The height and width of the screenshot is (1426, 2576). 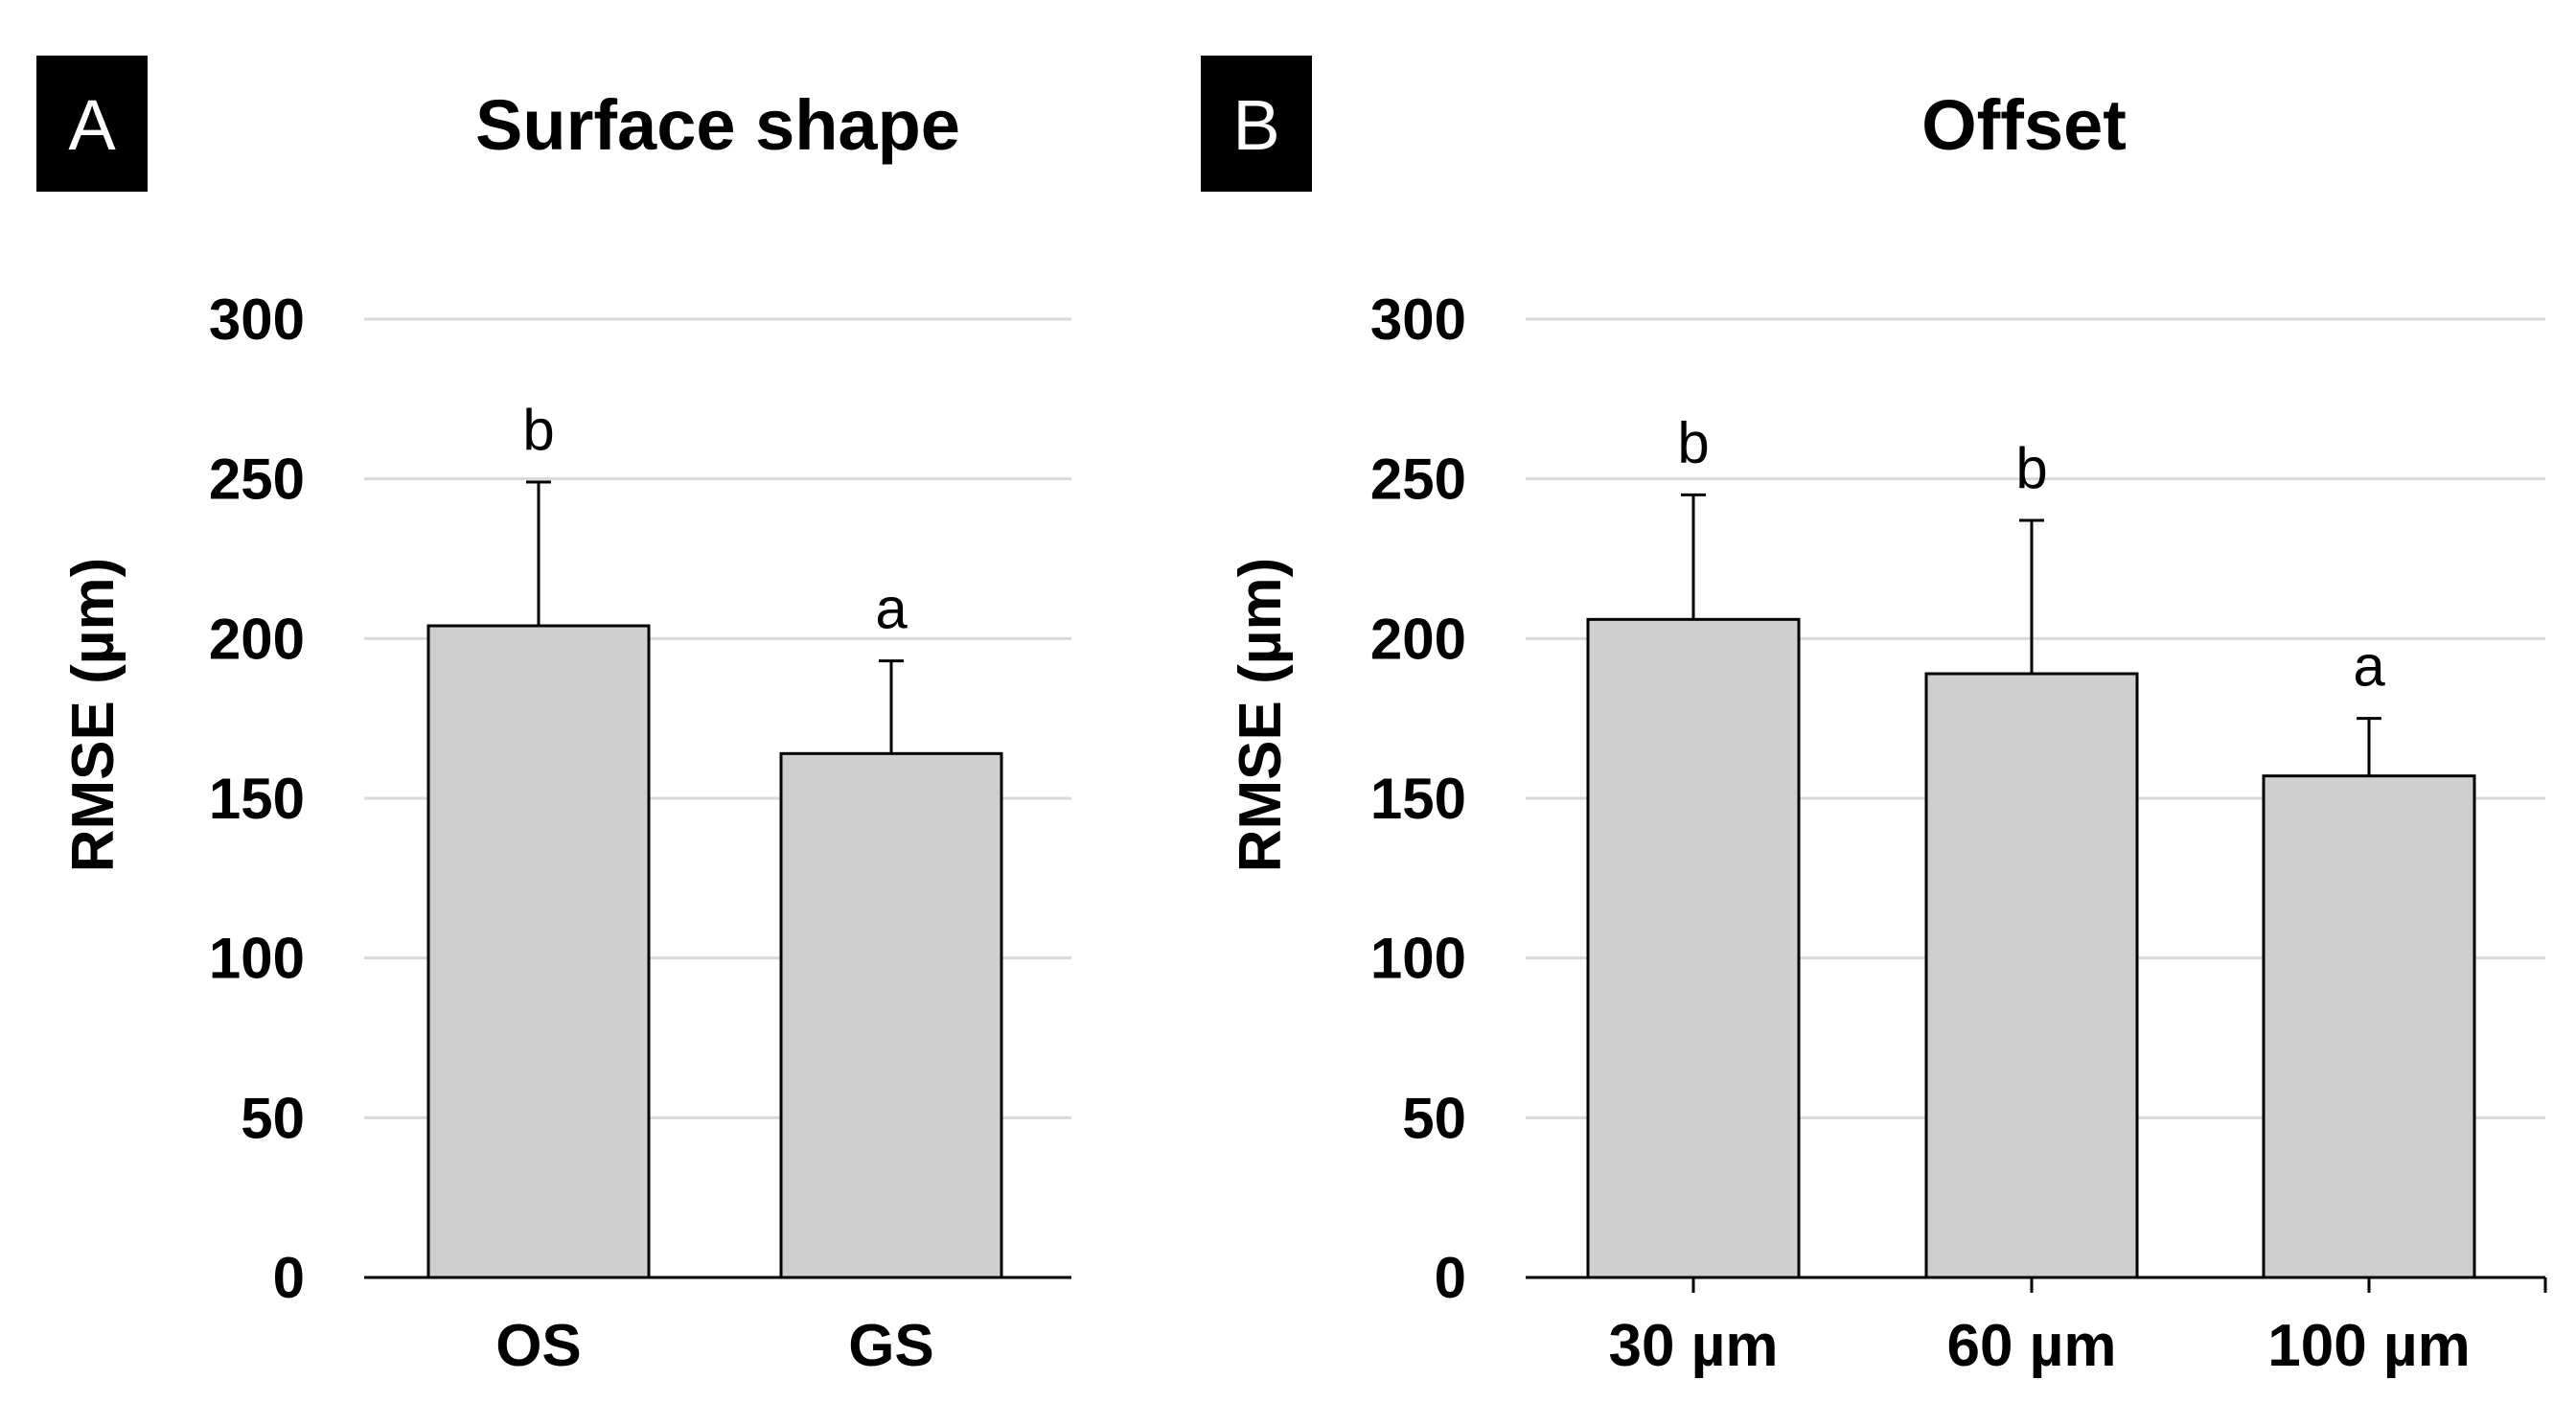 I want to click on panel-b-y-tick-label: 200, so click(x=1418, y=639).